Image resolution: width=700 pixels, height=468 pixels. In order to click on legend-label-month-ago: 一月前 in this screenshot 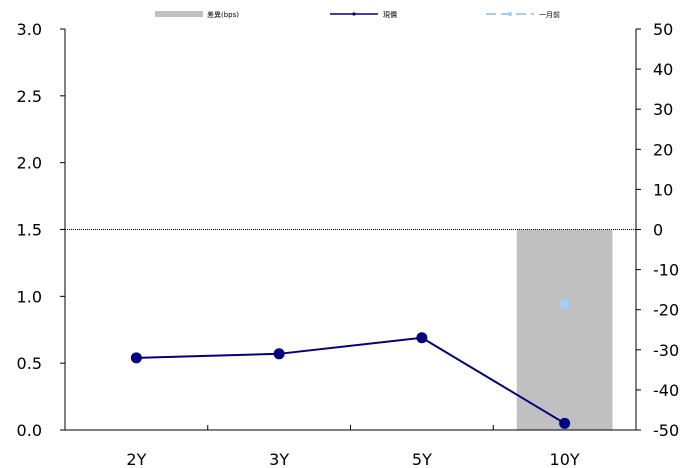, I will do `click(549, 14)`.